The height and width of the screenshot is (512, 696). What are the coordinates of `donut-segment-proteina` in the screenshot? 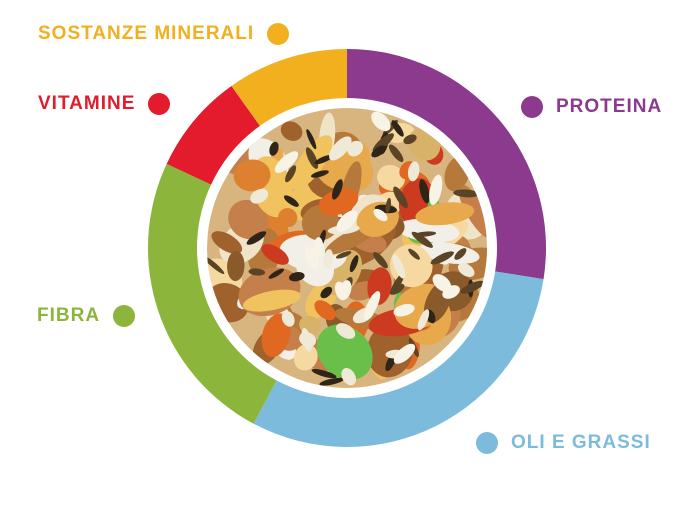 It's located at (446, 164).